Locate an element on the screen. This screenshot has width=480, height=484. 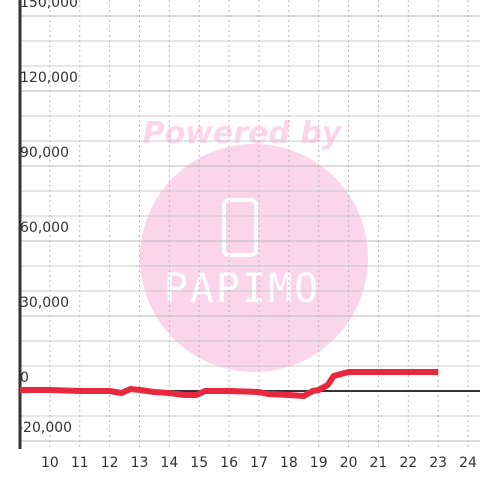
x-tick-label: 18 is located at coordinates (289, 463).